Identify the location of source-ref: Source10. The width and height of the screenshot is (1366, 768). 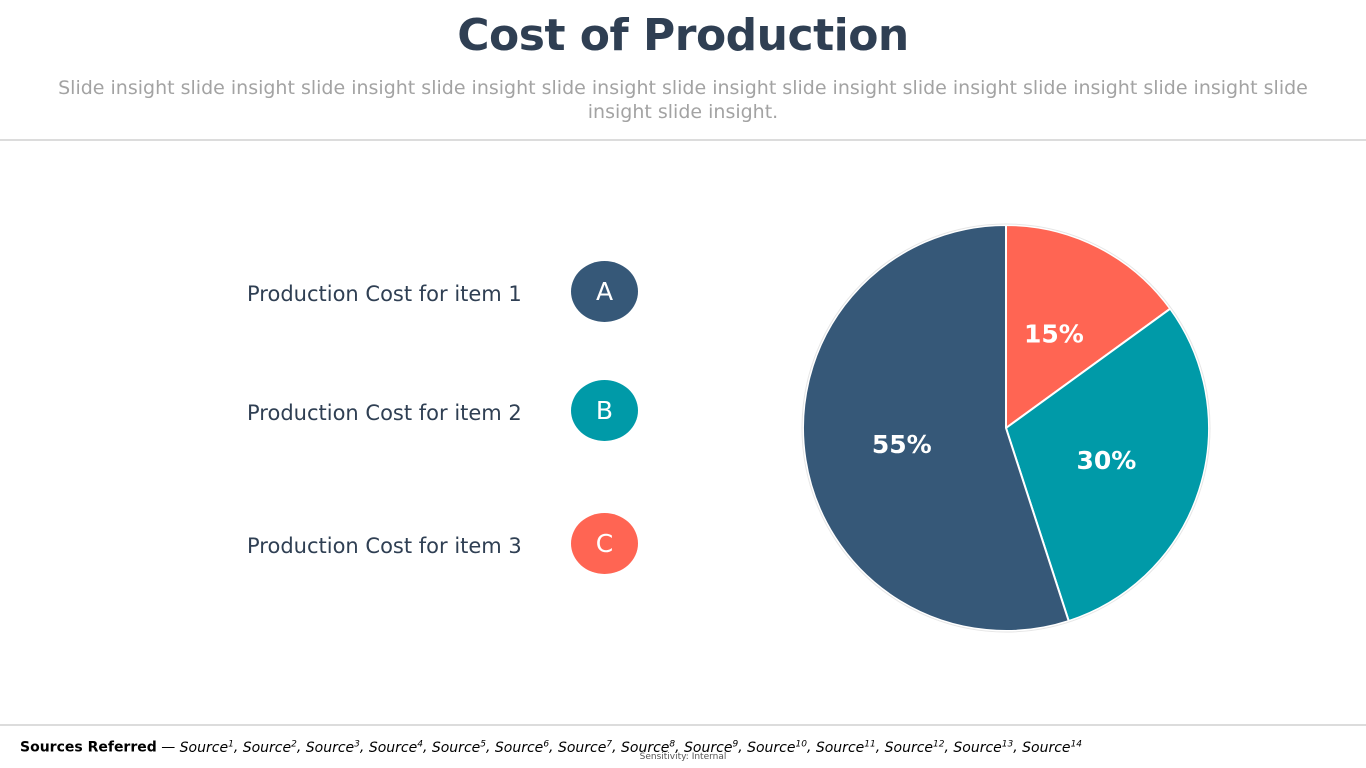
(777, 747).